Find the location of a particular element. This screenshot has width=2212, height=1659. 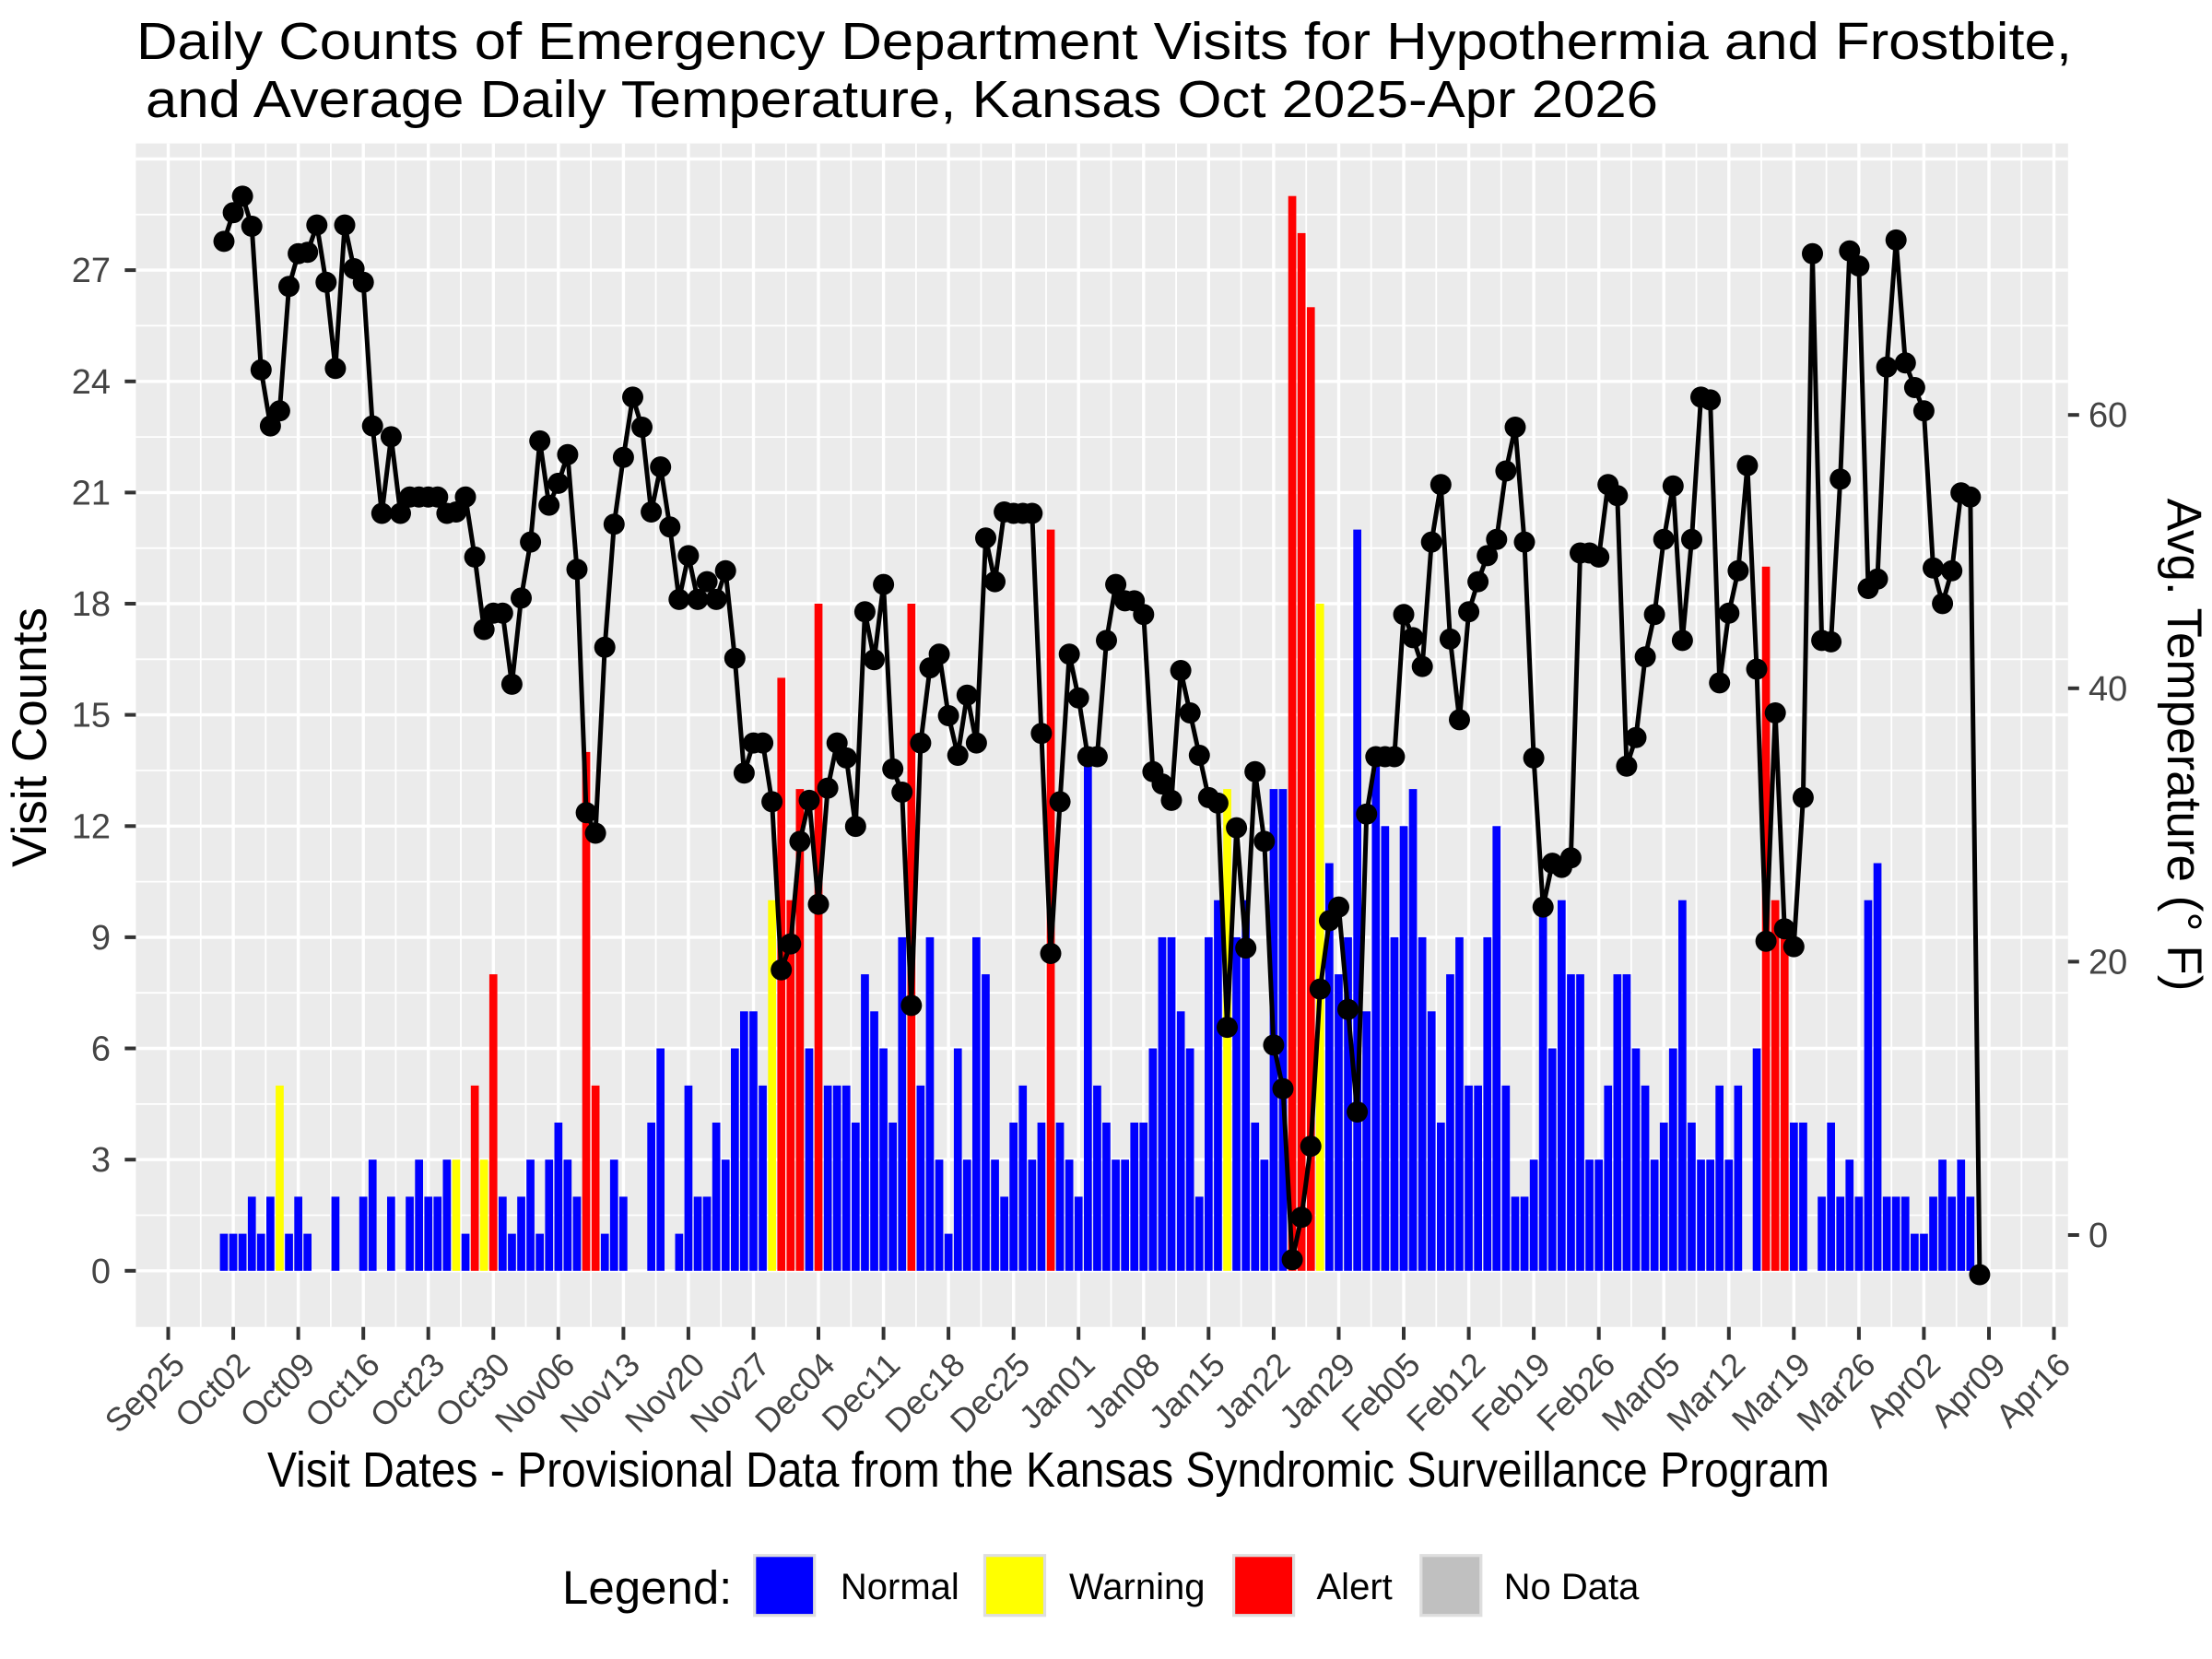

svg-text: 6 is located at coordinates (101, 1049).